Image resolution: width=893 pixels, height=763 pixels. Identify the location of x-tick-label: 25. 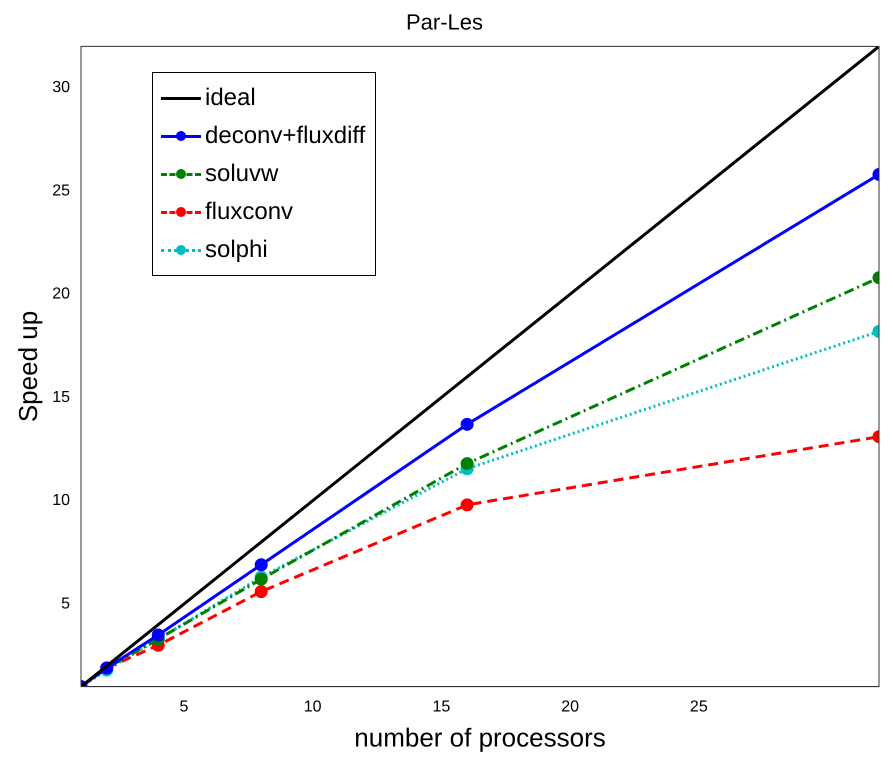
(699, 707).